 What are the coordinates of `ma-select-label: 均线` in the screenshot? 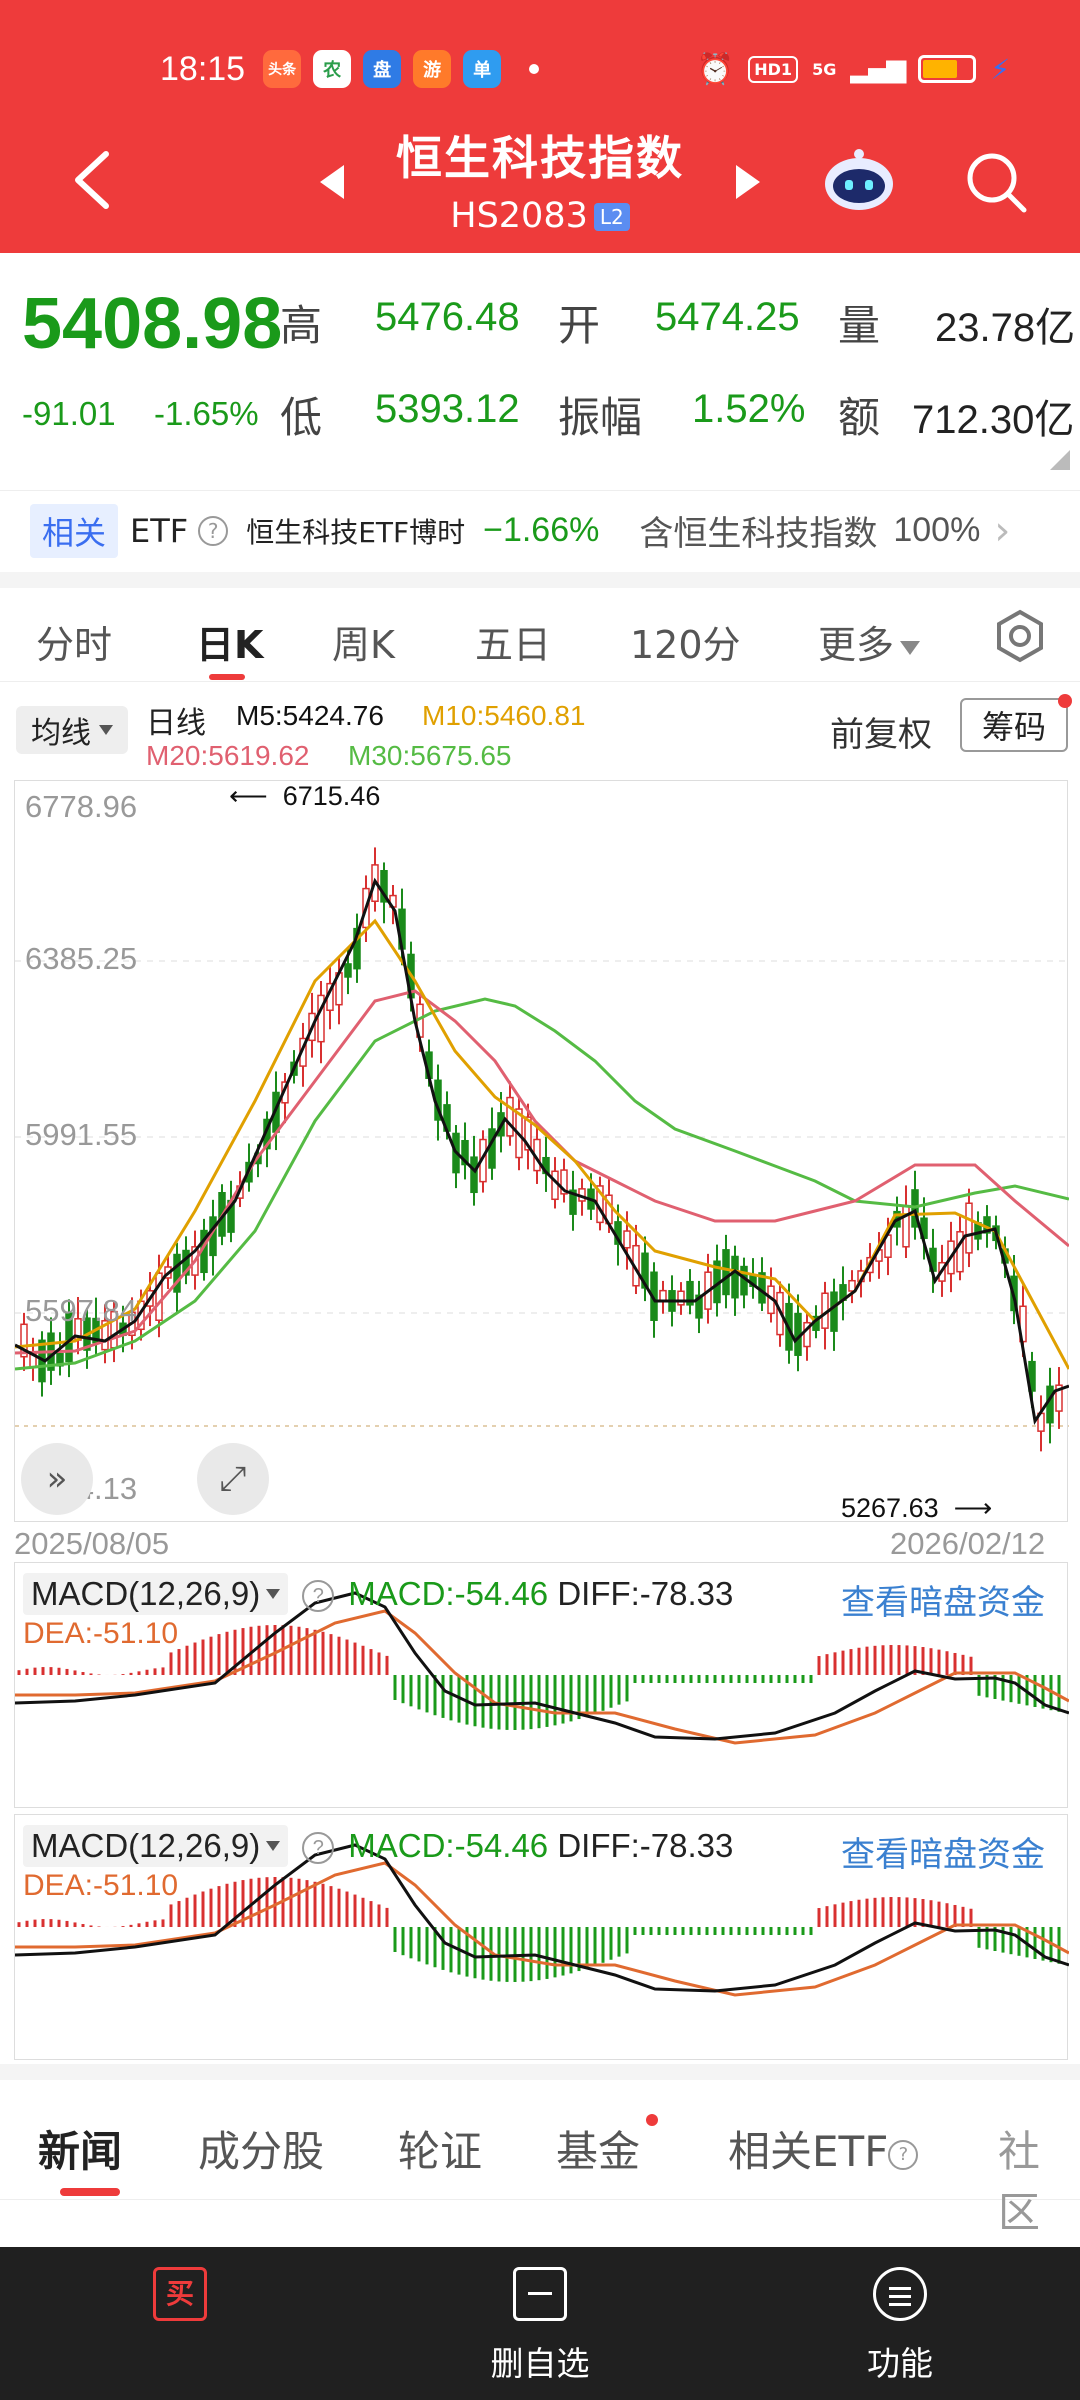 It's located at (61, 733).